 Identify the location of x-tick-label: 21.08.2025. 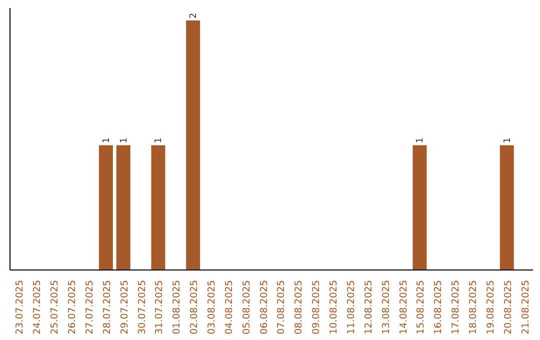
(526, 307).